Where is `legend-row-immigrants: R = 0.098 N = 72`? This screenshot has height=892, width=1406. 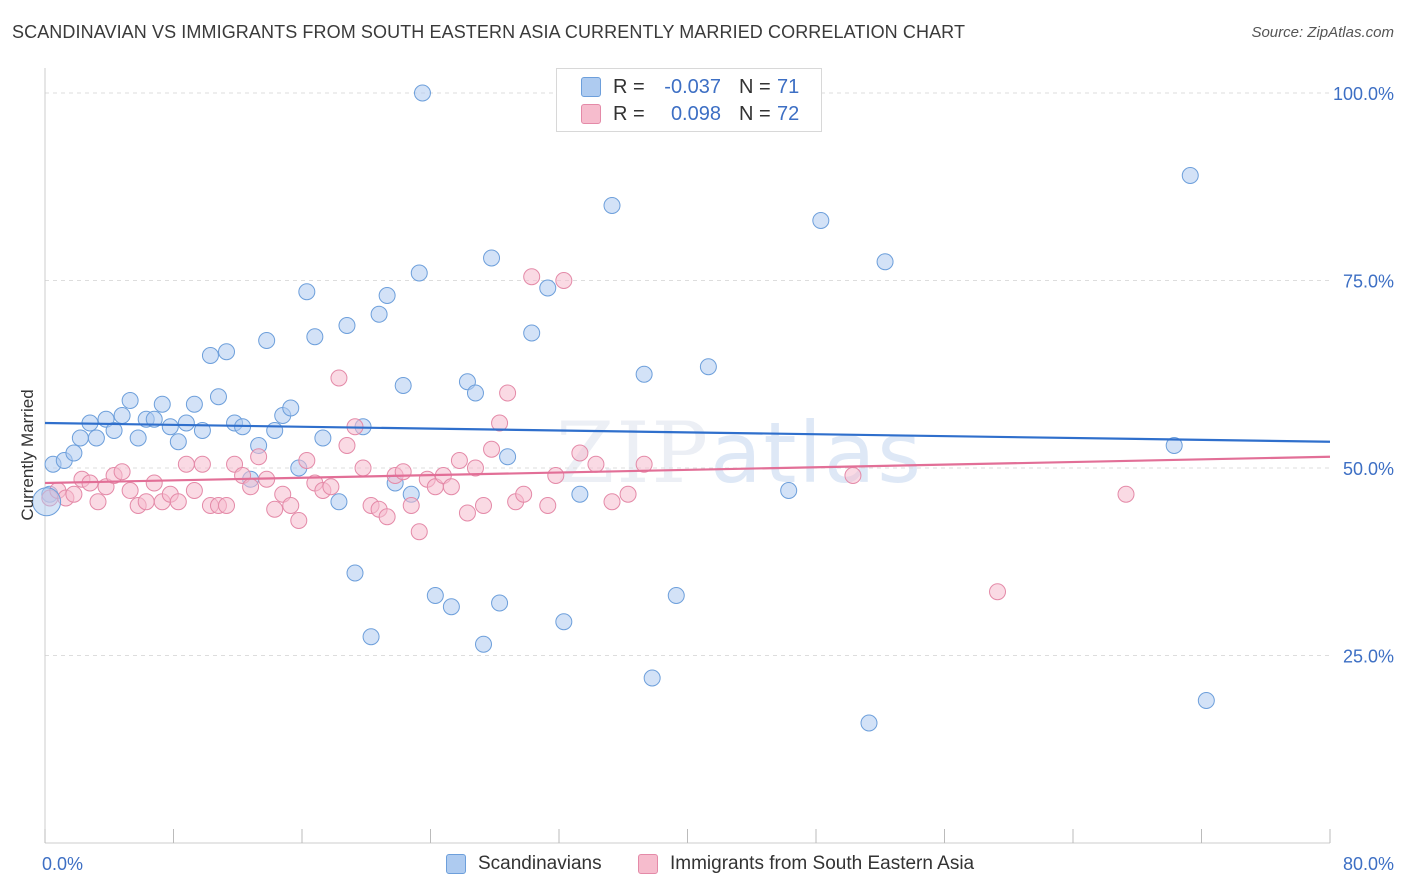
legend-row-immigrants: R = 0.098 N = 72 is located at coordinates (690, 114).